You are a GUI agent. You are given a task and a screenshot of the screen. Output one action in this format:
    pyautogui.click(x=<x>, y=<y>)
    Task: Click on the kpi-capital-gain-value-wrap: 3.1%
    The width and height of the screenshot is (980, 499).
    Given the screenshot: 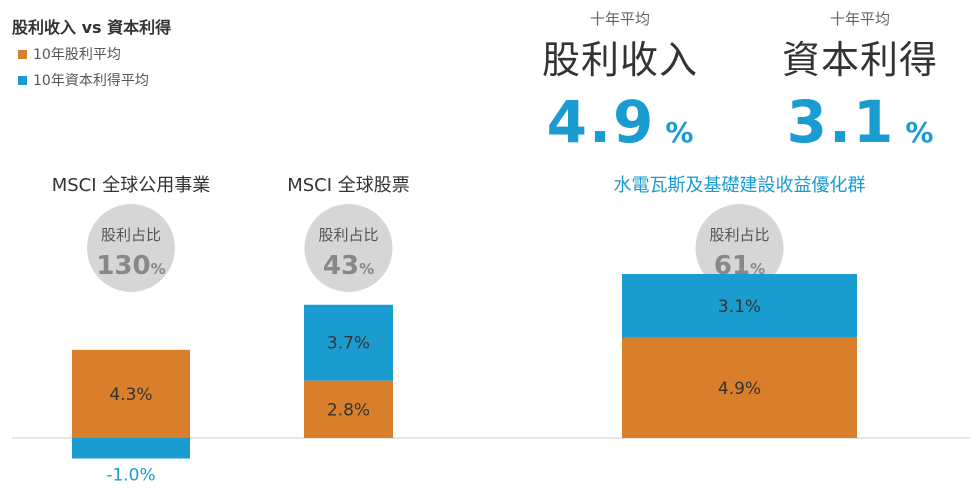 What is the action you would take?
    pyautogui.click(x=860, y=122)
    